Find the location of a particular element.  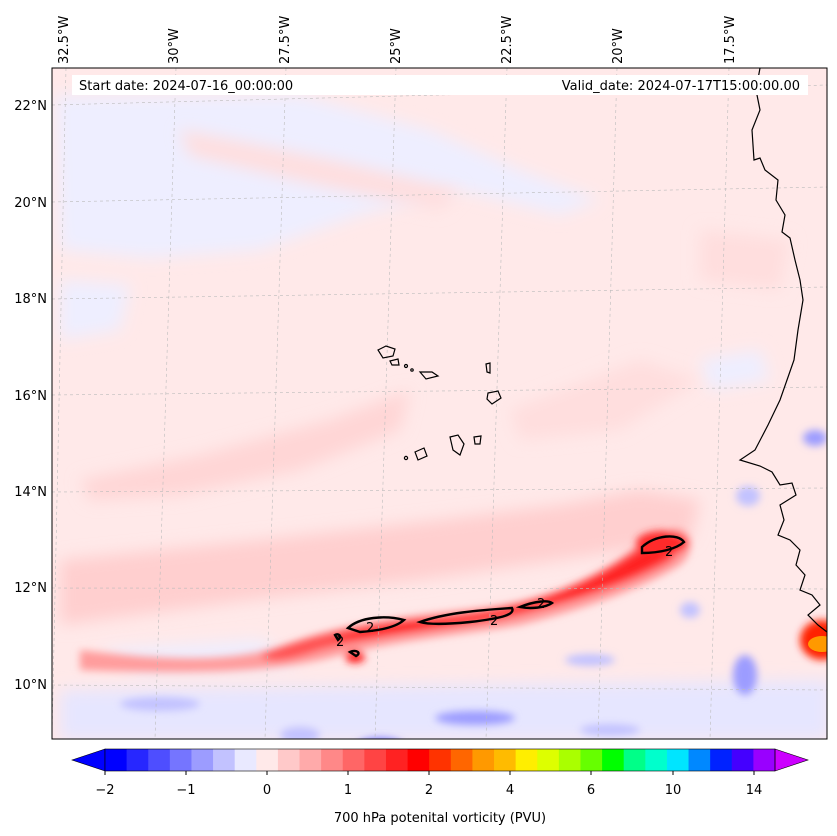

pv-2-contours is located at coordinates (509, 596).